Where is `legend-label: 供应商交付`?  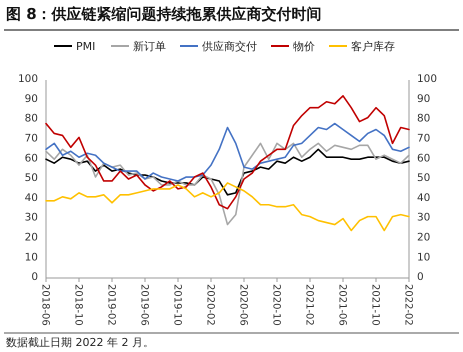
legend-label: 供应商交付 is located at coordinates (229, 46).